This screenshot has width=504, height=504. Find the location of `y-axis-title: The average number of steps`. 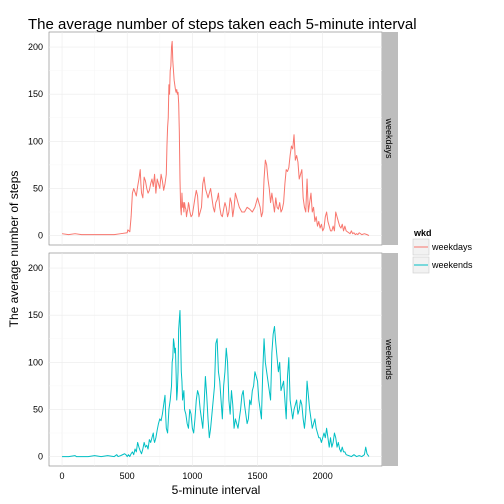

y-axis-title: The average number of steps is located at coordinates (14, 249).